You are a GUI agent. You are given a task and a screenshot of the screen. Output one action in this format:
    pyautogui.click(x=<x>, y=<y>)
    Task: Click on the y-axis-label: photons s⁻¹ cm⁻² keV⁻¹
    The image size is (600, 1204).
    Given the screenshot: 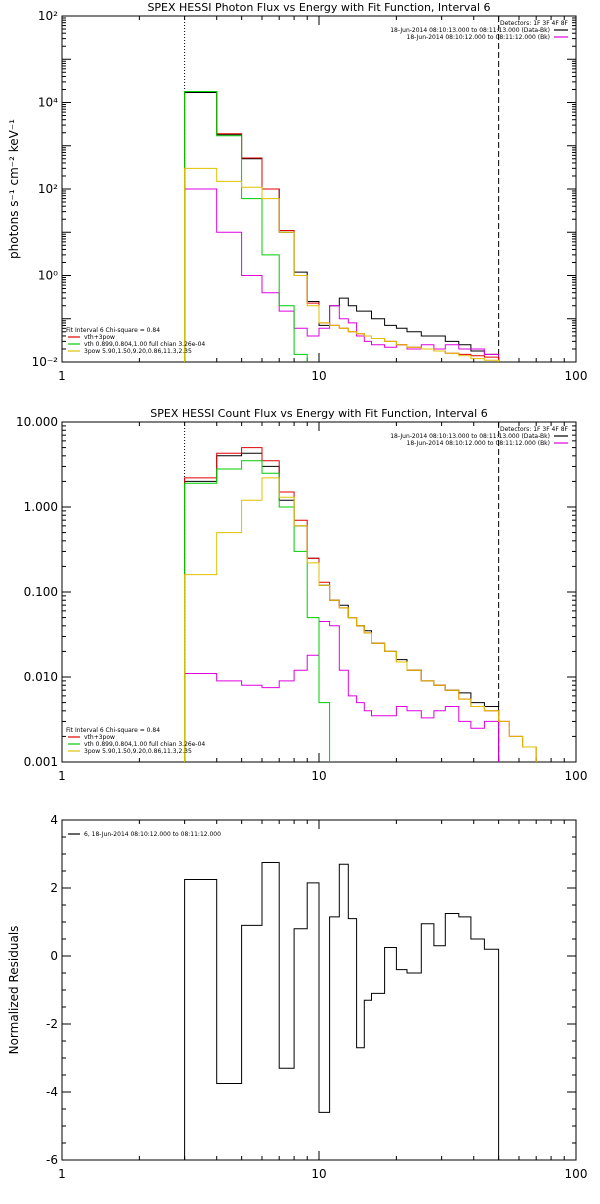 What is the action you would take?
    pyautogui.click(x=14, y=189)
    